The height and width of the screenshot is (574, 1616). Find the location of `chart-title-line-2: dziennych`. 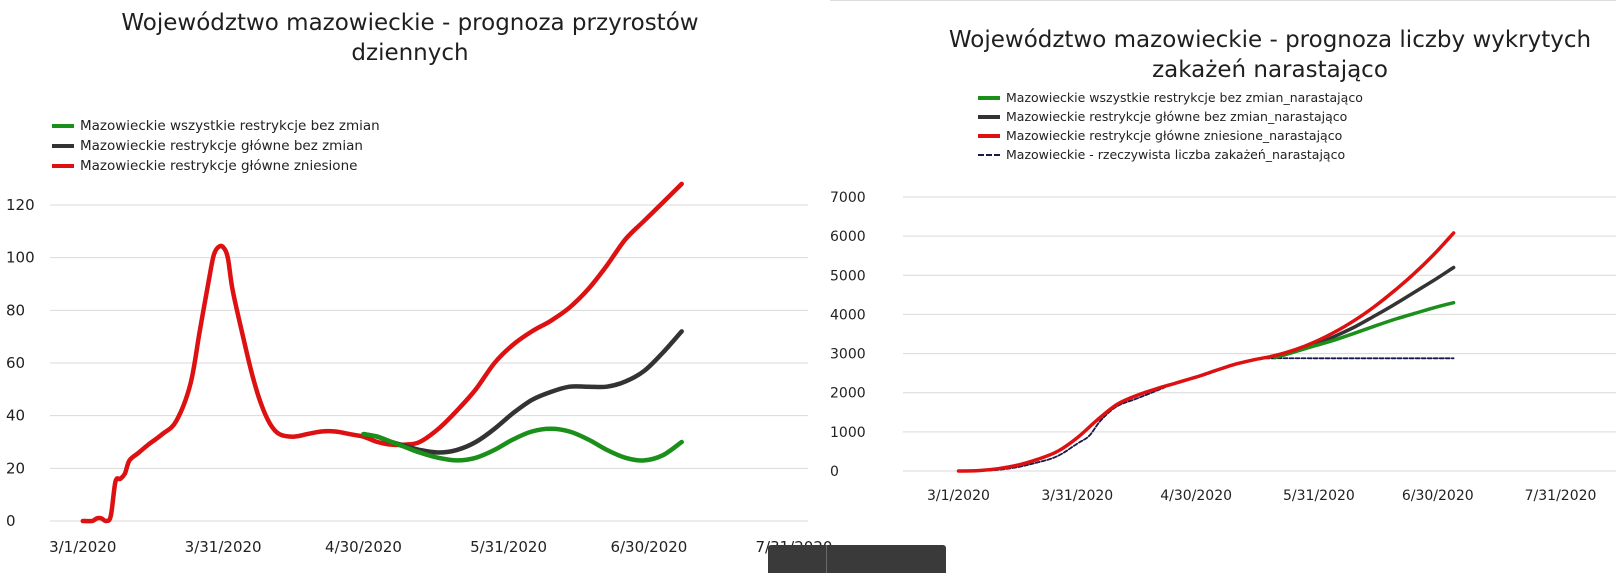

chart-title-line-2: dziennych is located at coordinates (410, 53).